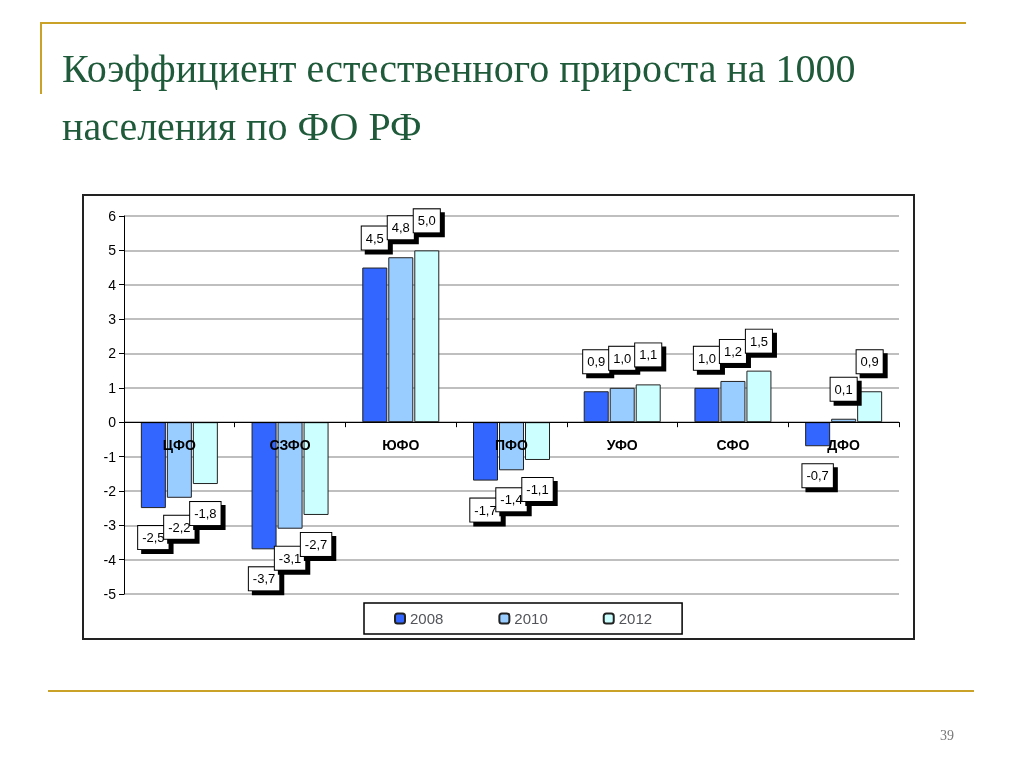 This screenshot has width=1024, height=767. What do you see at coordinates (622, 445) in the screenshot?
I see `x-tick-label: УФО` at bounding box center [622, 445].